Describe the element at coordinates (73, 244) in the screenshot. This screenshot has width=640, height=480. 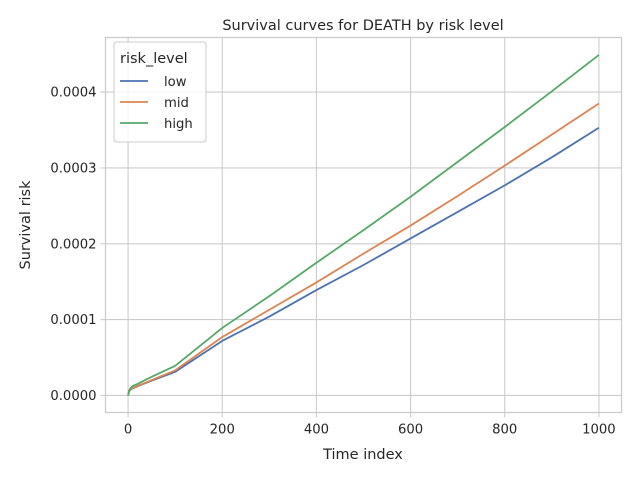
I see `y-tick-label: 0.0002` at that location.